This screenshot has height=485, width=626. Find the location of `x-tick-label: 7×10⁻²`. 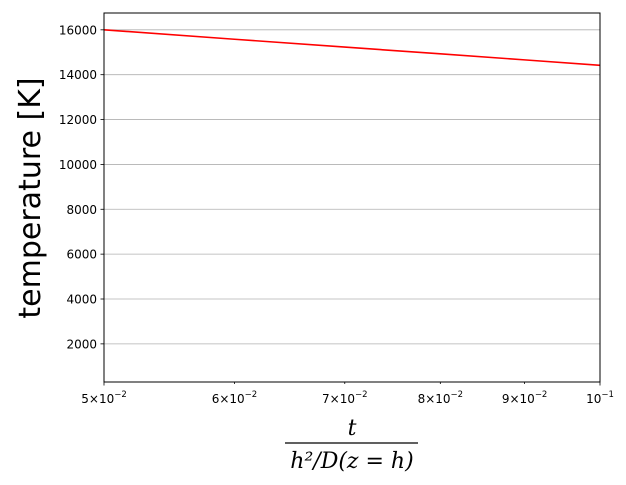

x-tick-label: 7×10⁻² is located at coordinates (345, 398).